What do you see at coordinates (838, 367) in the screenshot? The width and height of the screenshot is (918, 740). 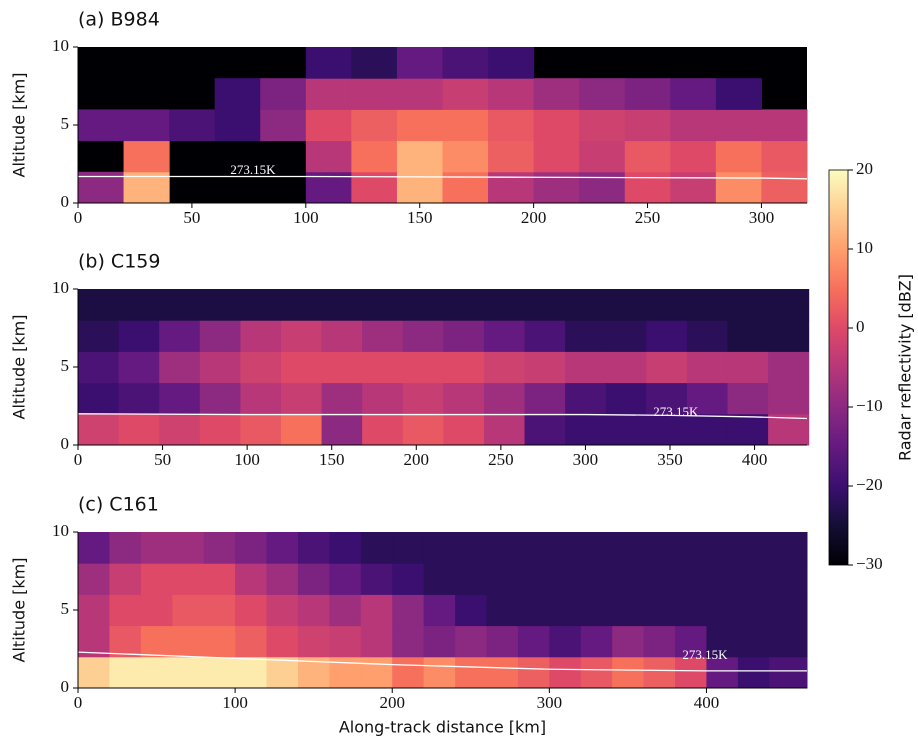 I see `colorbar` at bounding box center [838, 367].